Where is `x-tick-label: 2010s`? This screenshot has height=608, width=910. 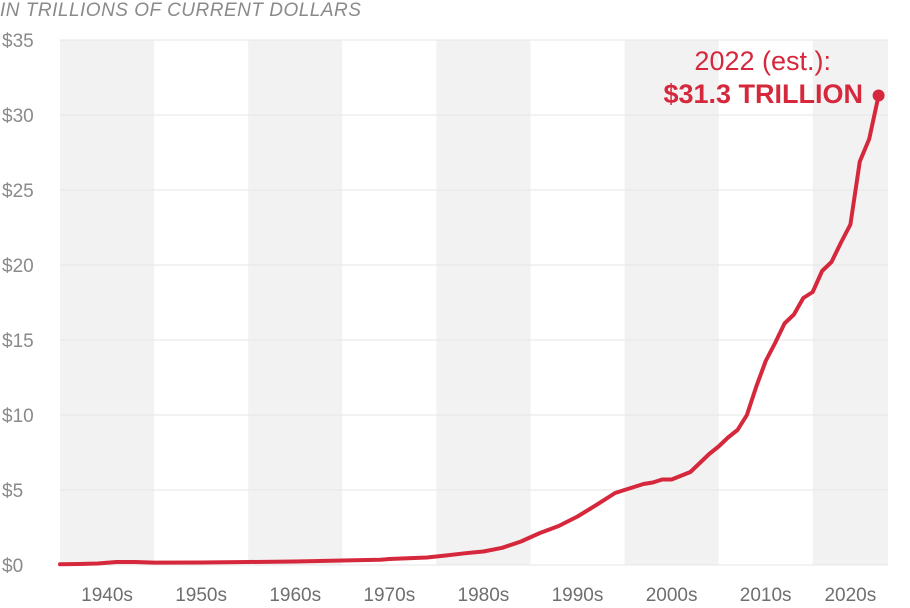
x-tick-label: 2010s is located at coordinates (766, 595).